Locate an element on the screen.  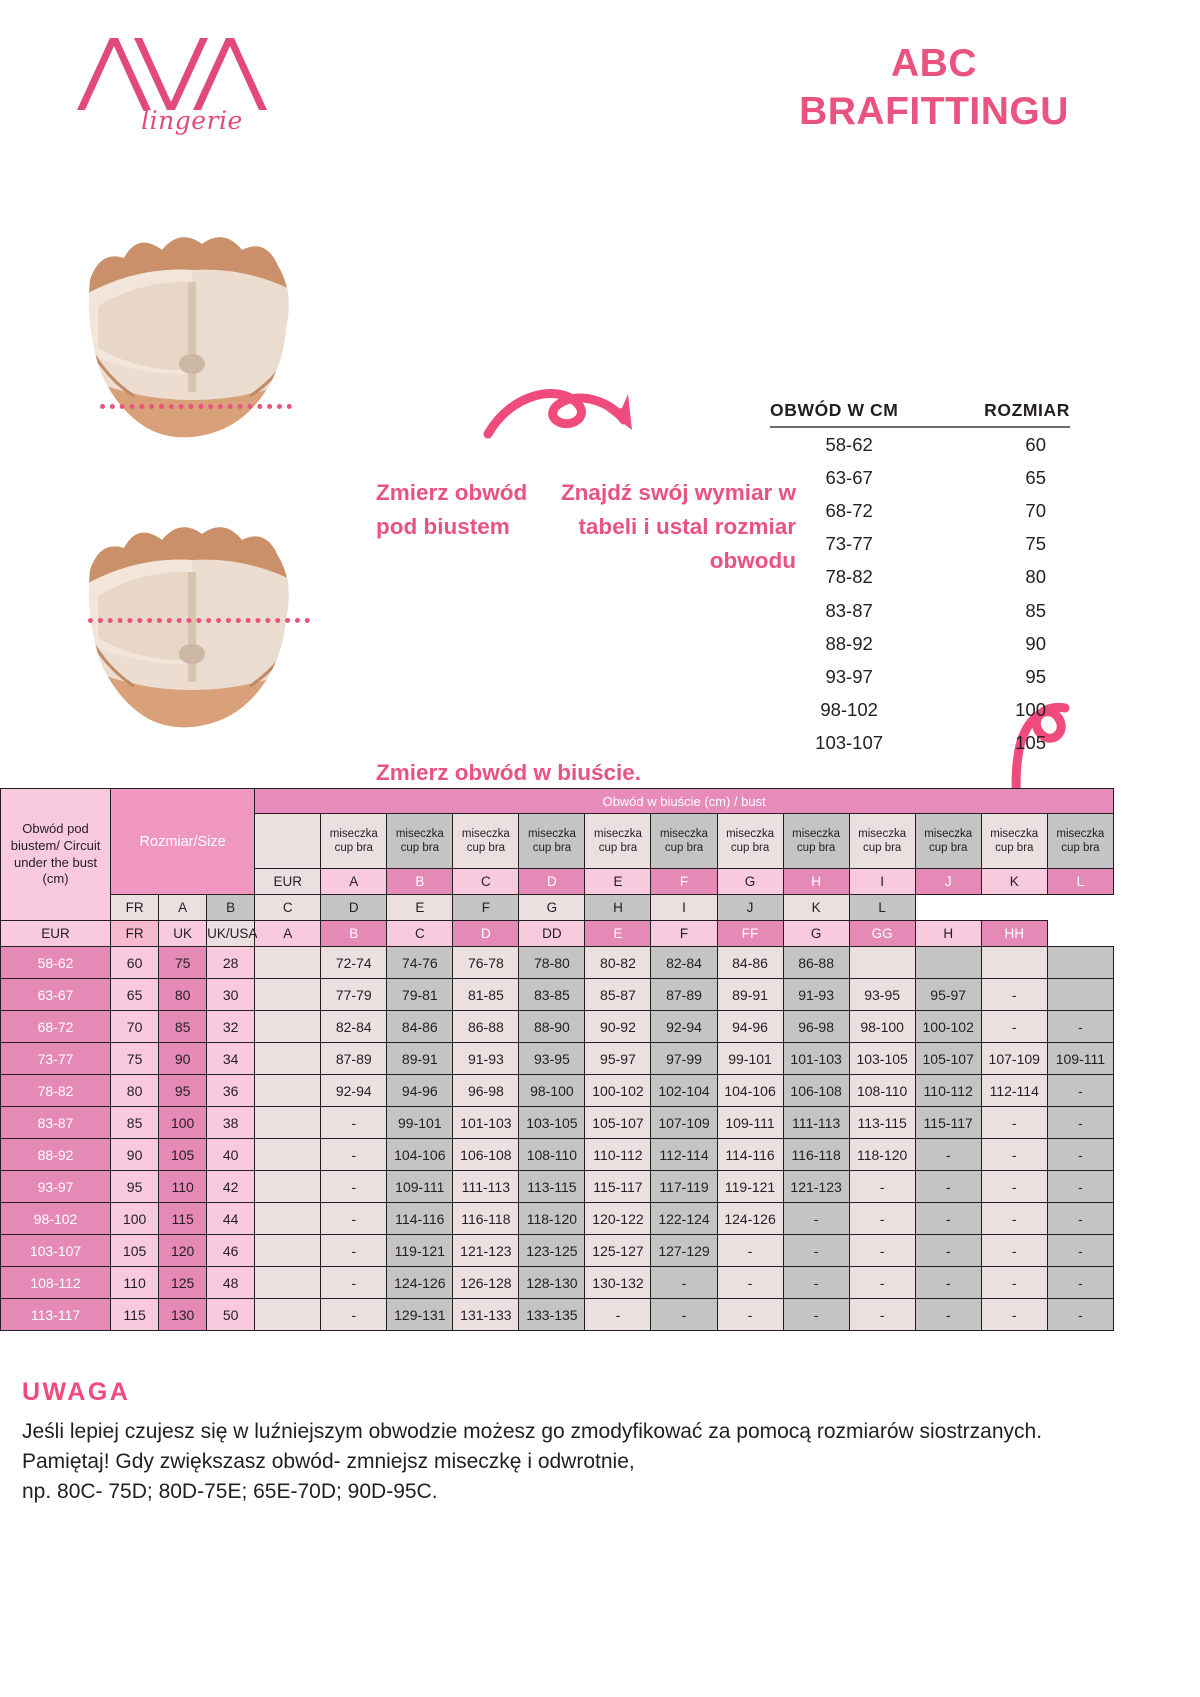
cupbra-header-5: miseczka cup bra is located at coordinates (684, 841).